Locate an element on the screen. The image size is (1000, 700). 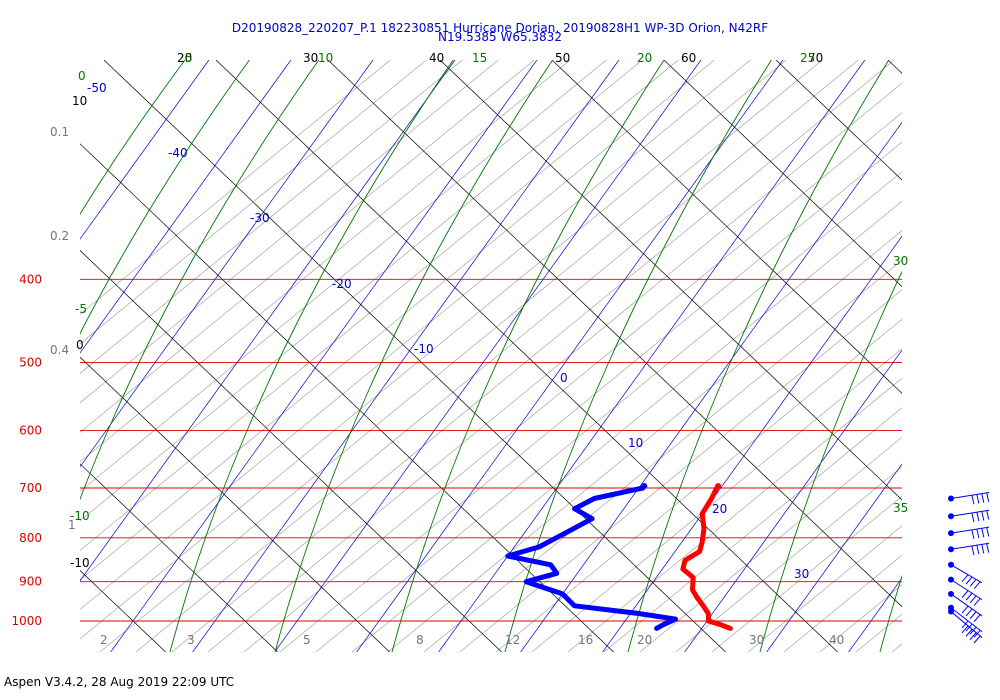
mixing-ratio-label: 2 is located at coordinates (104, 640).